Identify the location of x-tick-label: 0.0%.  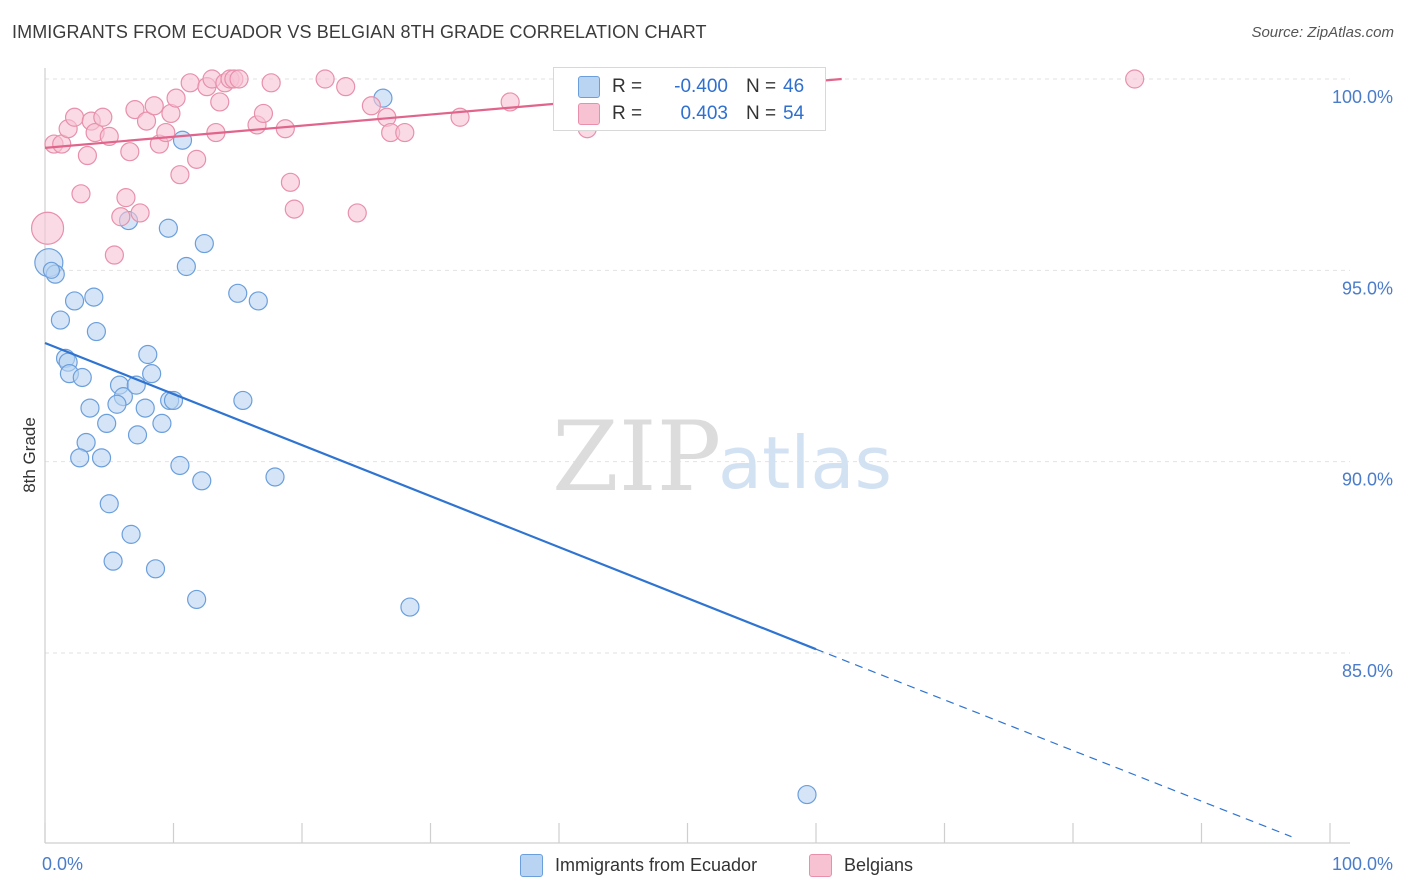
(62, 864).